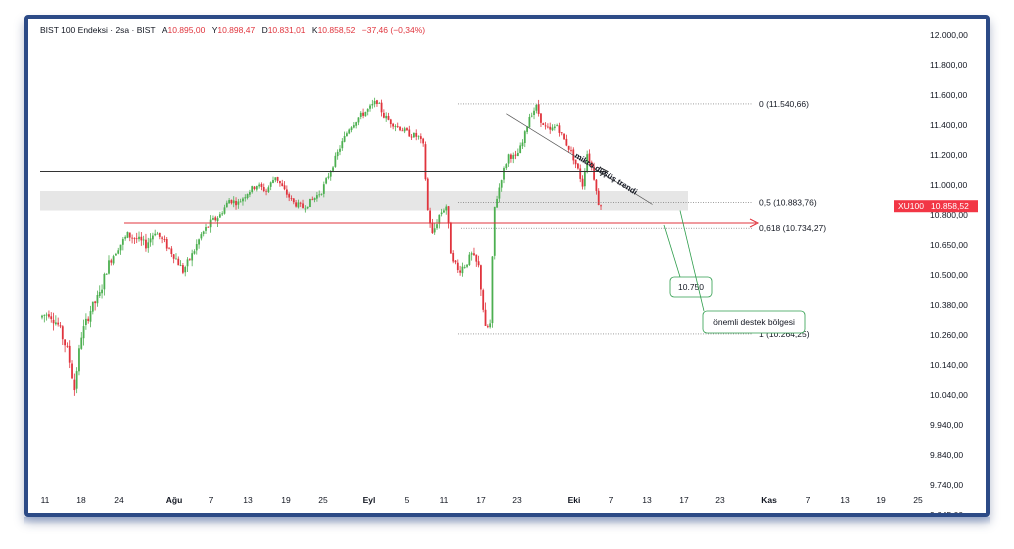 The height and width of the screenshot is (549, 1014). What do you see at coordinates (606, 174) in the screenshot?
I see `trend-line-label: mikro düşüş trendi` at bounding box center [606, 174].